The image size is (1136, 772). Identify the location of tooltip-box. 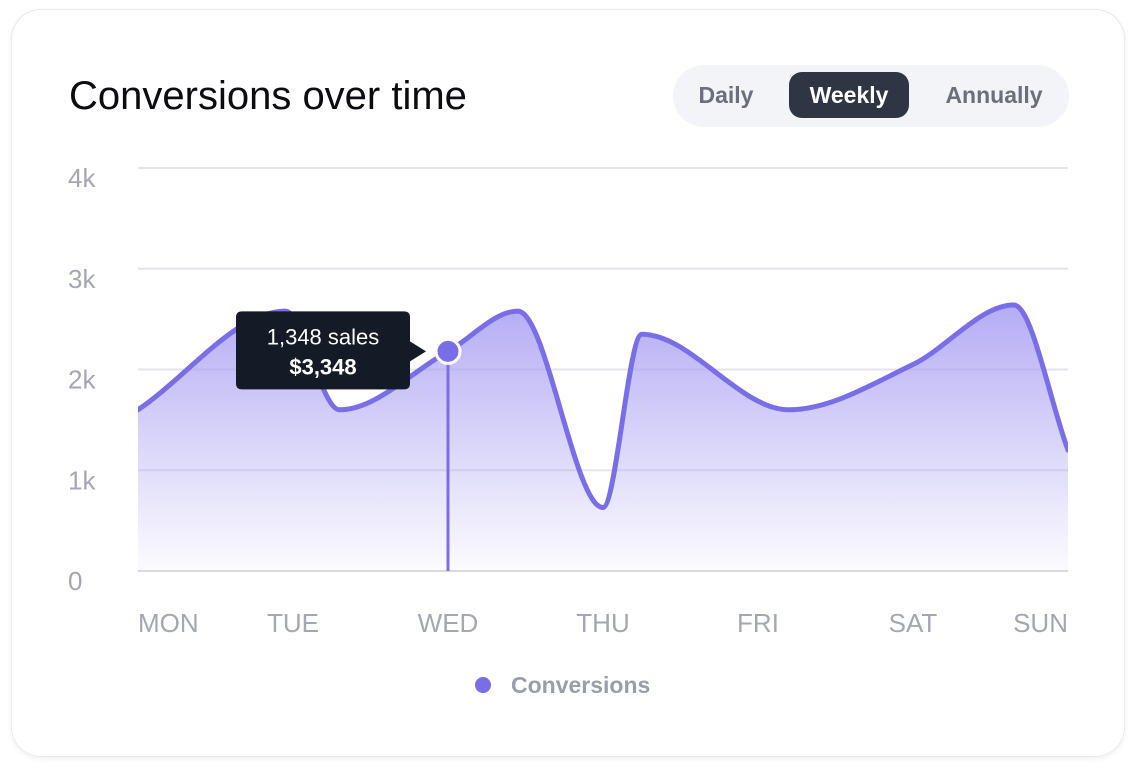
(331, 350).